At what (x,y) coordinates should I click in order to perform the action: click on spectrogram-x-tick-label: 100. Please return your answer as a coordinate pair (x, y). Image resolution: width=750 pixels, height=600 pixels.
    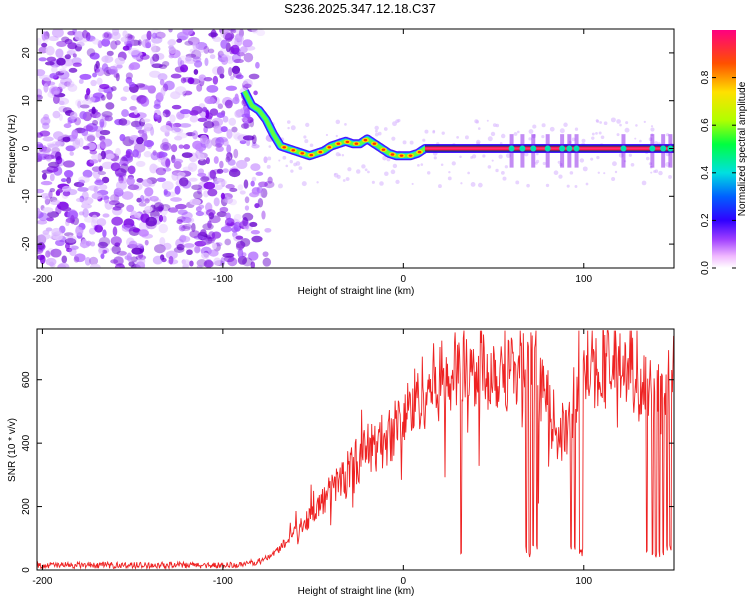
    Looking at the image, I should click on (583, 279).